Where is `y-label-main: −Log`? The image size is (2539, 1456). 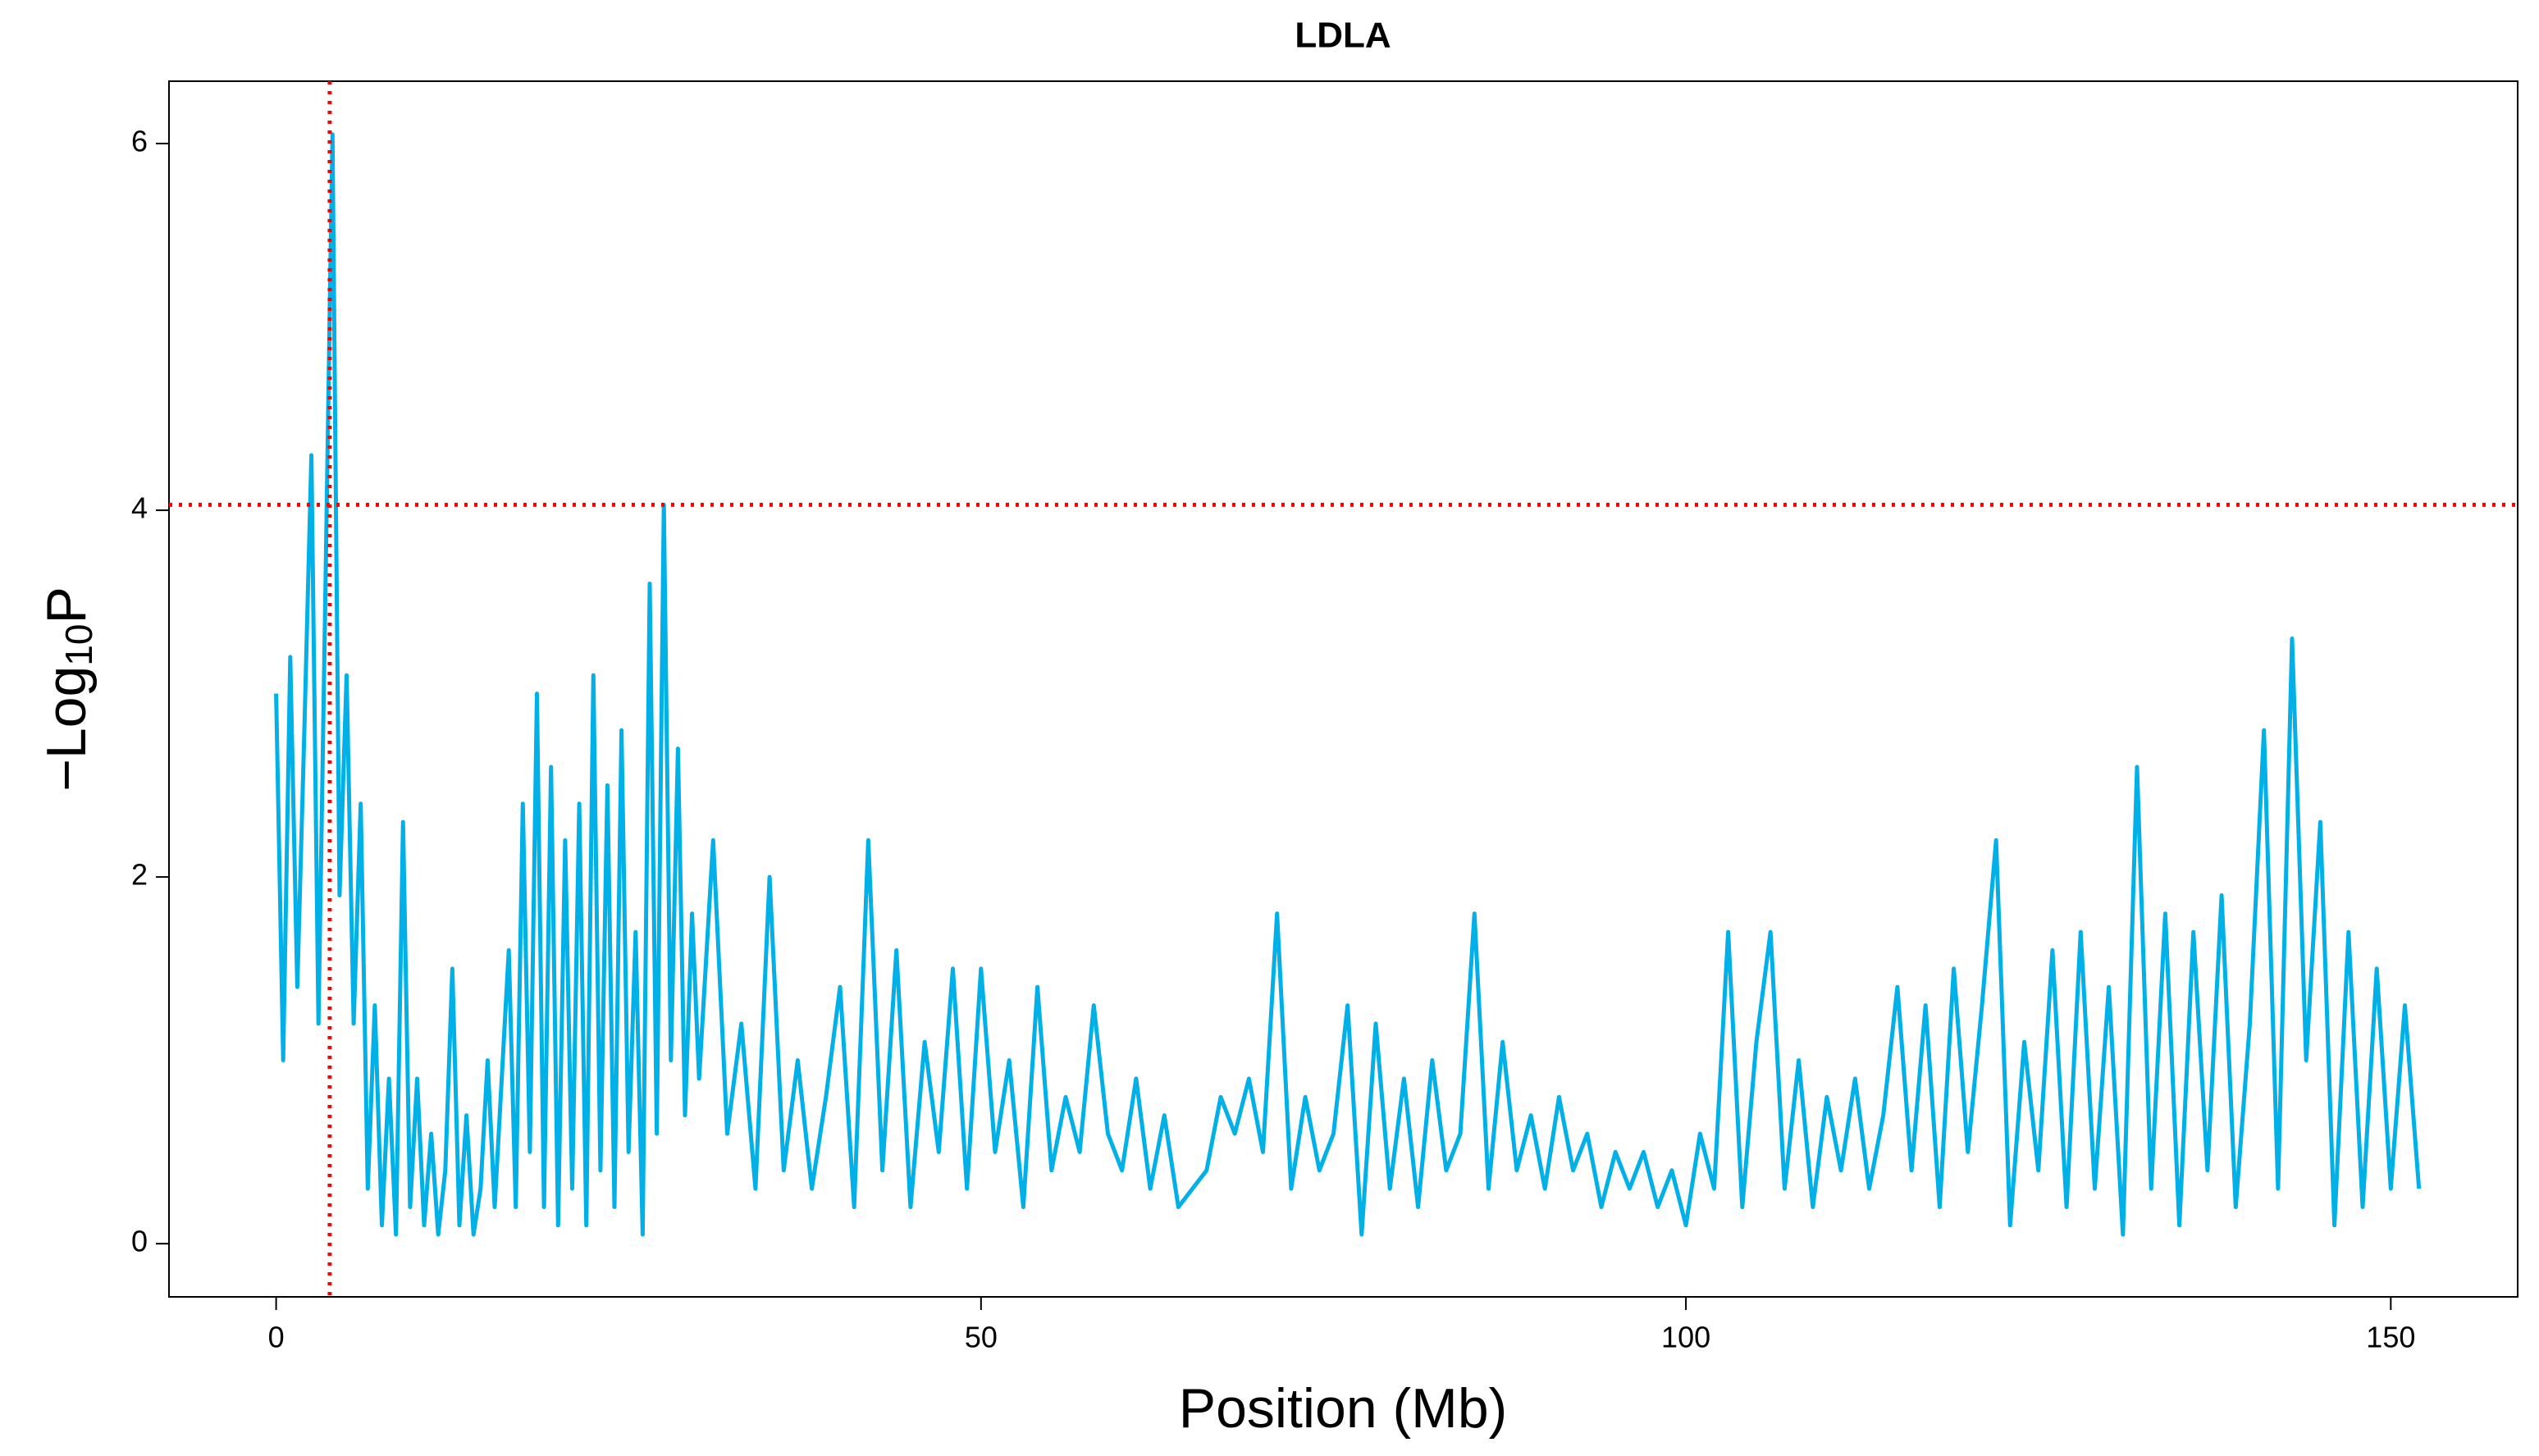
y-label-main: −Log is located at coordinates (67, 729).